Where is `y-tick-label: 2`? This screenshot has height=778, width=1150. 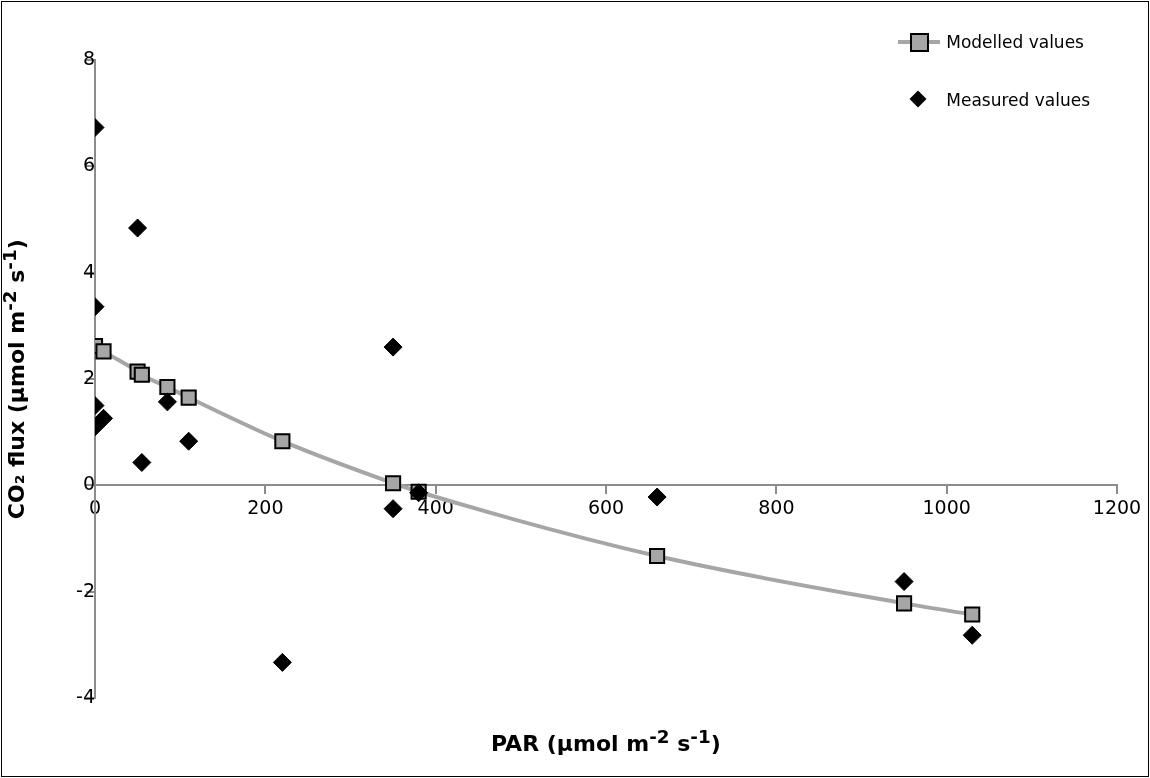
y-tick-label: 2 is located at coordinates (88, 376).